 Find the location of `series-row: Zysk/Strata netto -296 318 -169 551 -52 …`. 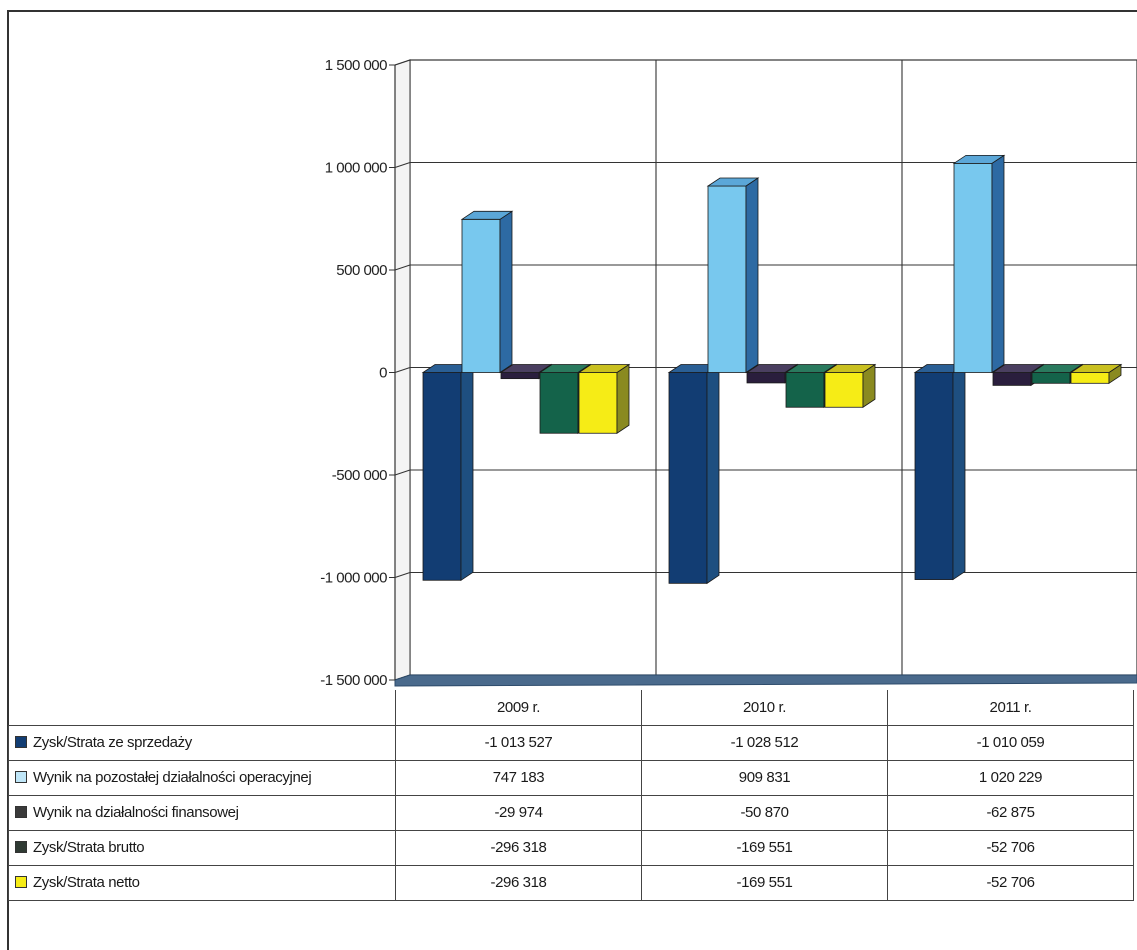

series-row: Zysk/Strata netto -296 318 -169 551 -52 … is located at coordinates (571, 882).